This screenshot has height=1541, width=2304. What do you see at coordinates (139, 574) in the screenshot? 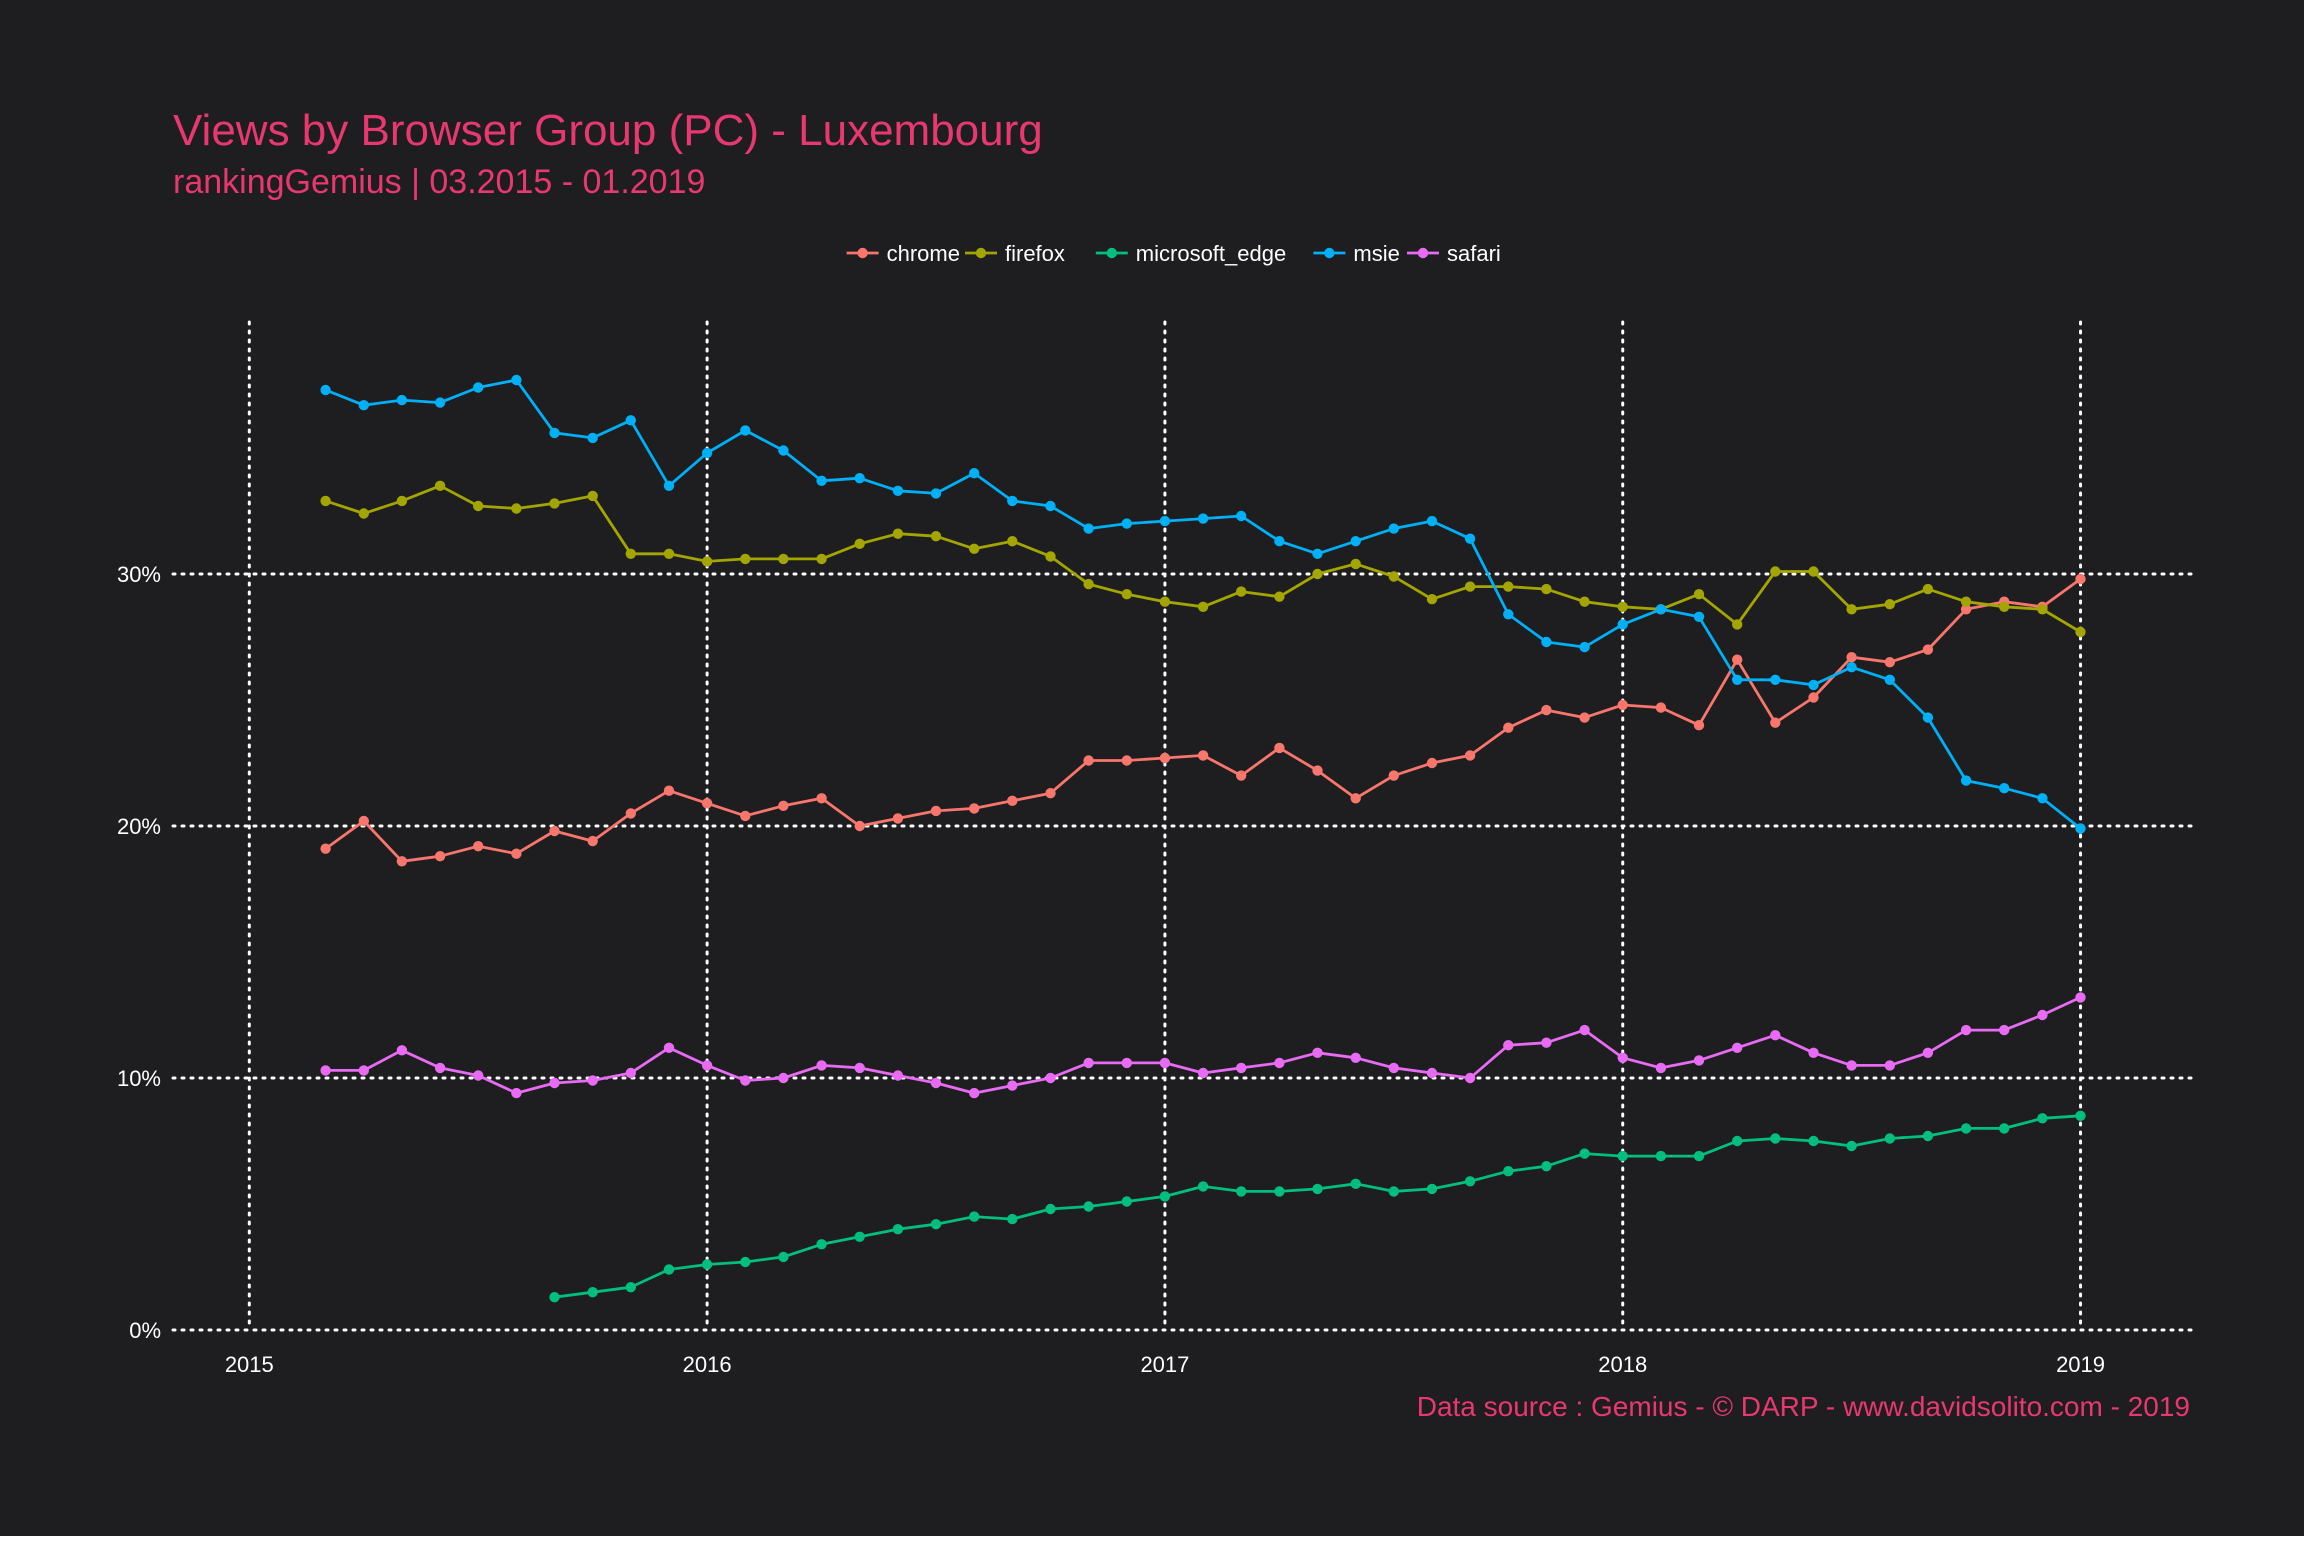
I see `y-tick-label: 30%` at bounding box center [139, 574].